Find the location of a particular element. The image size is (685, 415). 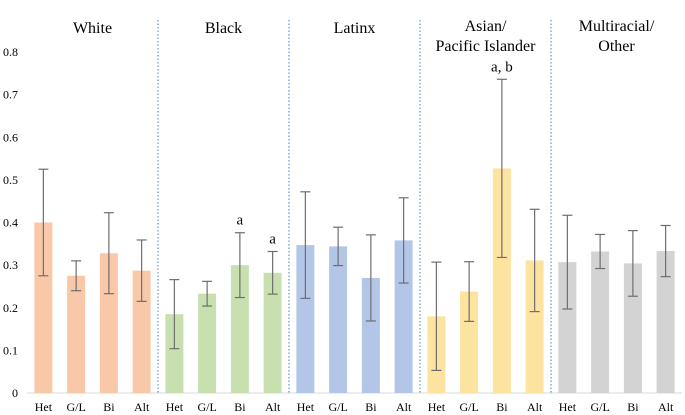

y-tick-label: 0.2 is located at coordinates (10, 308).